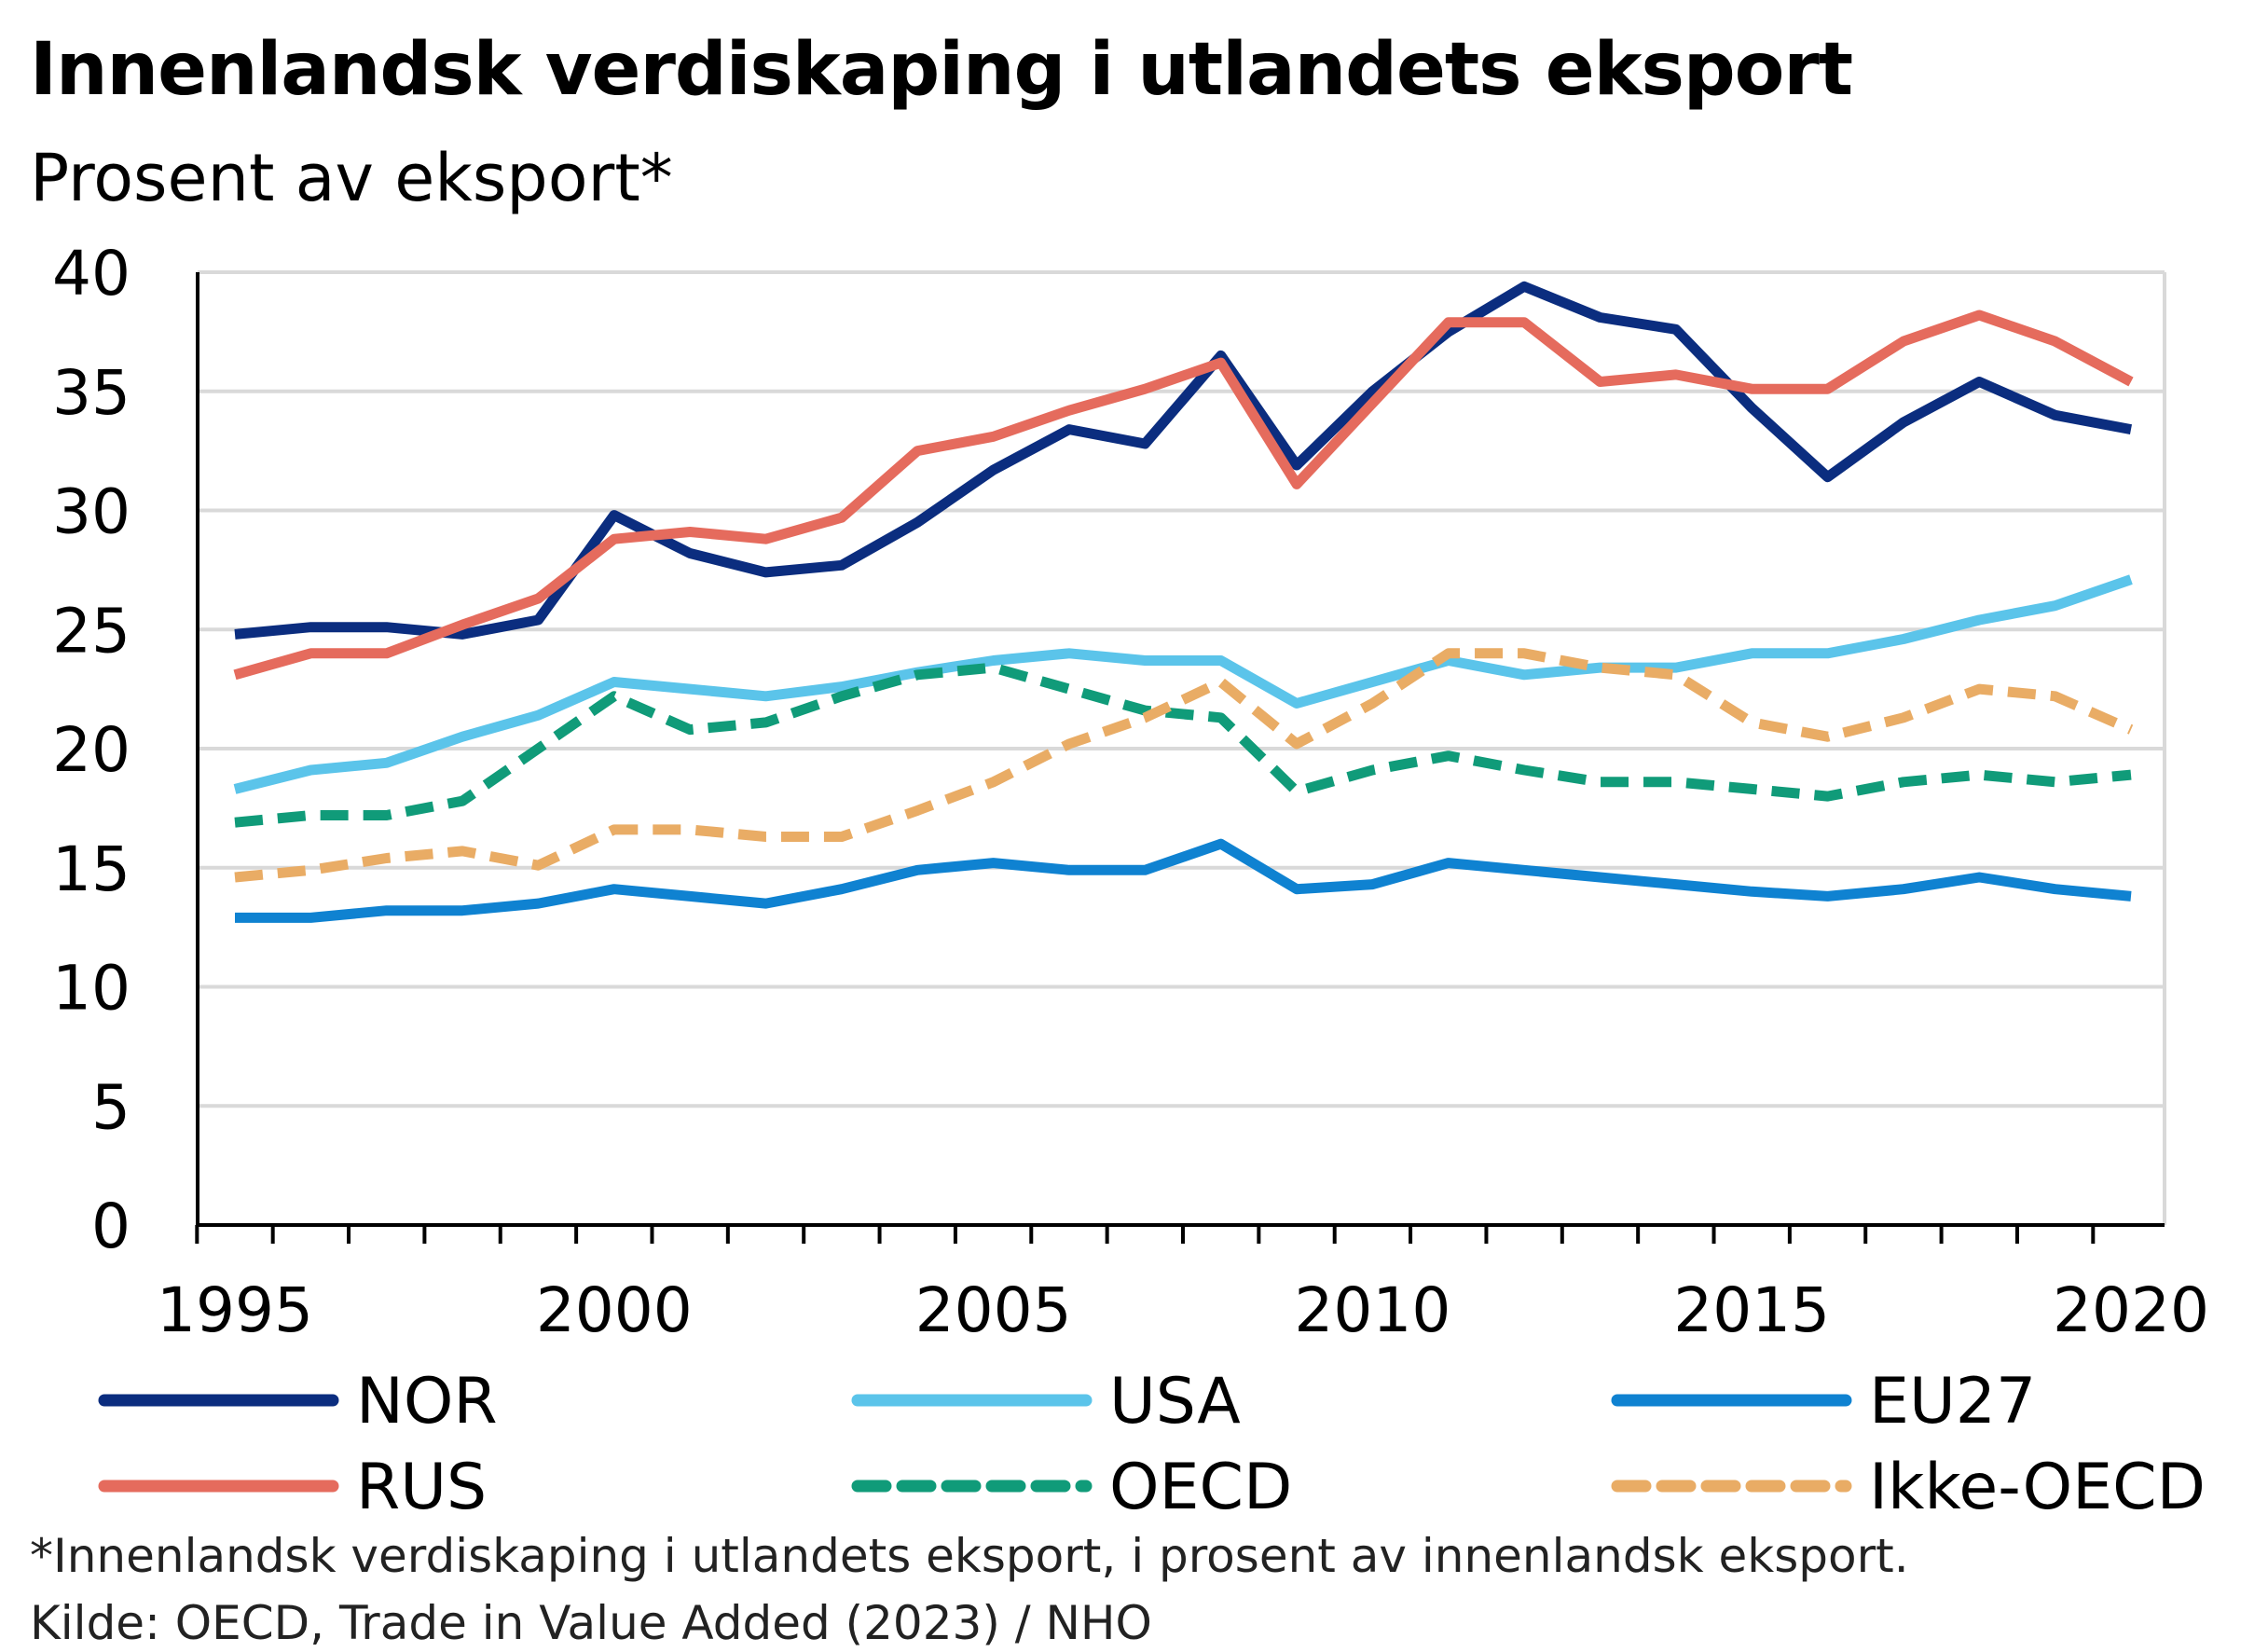 The image size is (2268, 1652). What do you see at coordinates (92, 869) in the screenshot?
I see `y-tick-label: 15` at bounding box center [92, 869].